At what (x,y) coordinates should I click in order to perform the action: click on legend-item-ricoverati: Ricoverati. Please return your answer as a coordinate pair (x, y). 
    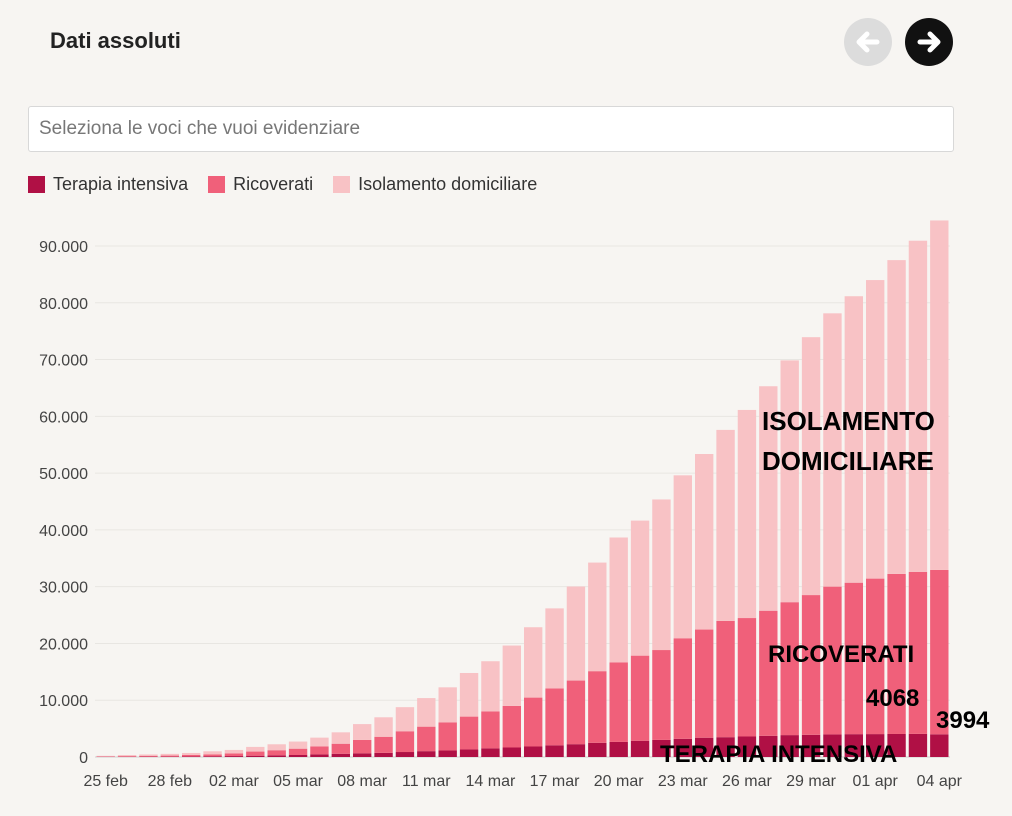
    Looking at the image, I should click on (260, 184).